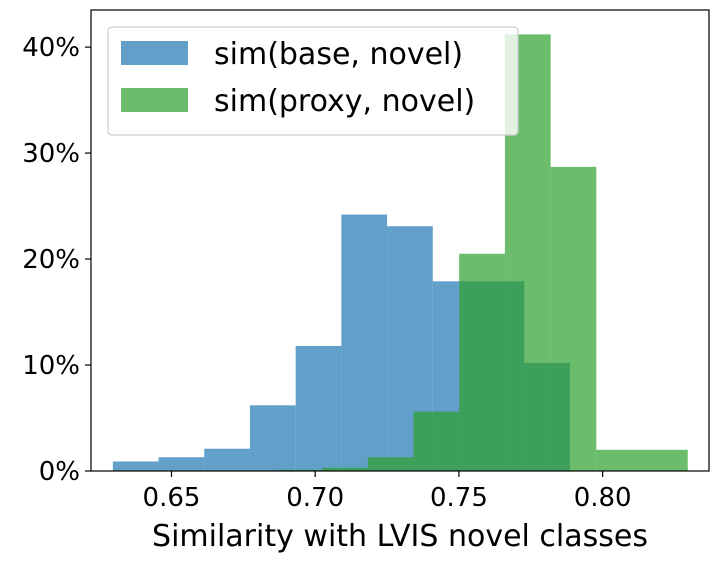 The image size is (720, 562). I want to click on legend: sim(base, novel) sim(proxy, novel), so click(313, 81).